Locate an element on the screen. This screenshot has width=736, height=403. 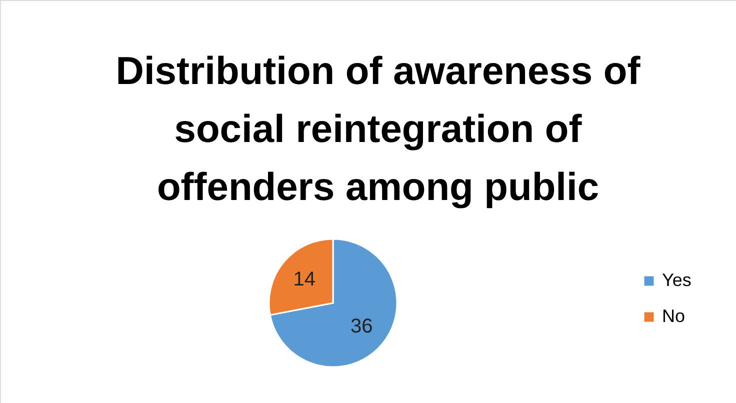
data-label: 14 is located at coordinates (304, 279).